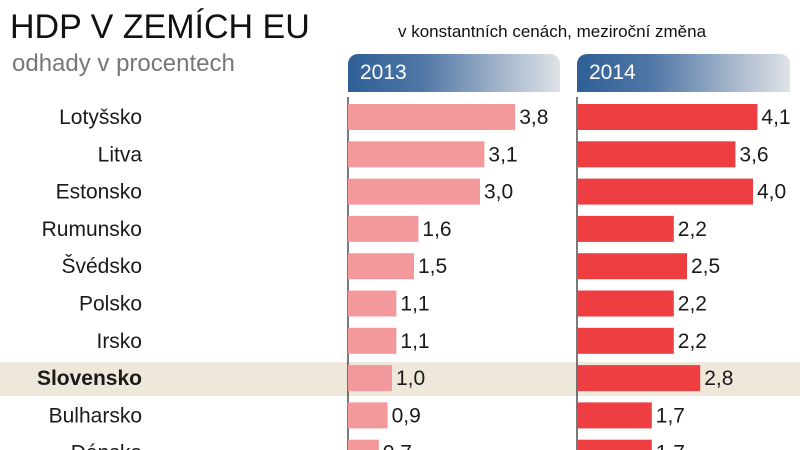 The width and height of the screenshot is (800, 450). I want to click on category-label: Rumunsko, so click(92, 229).